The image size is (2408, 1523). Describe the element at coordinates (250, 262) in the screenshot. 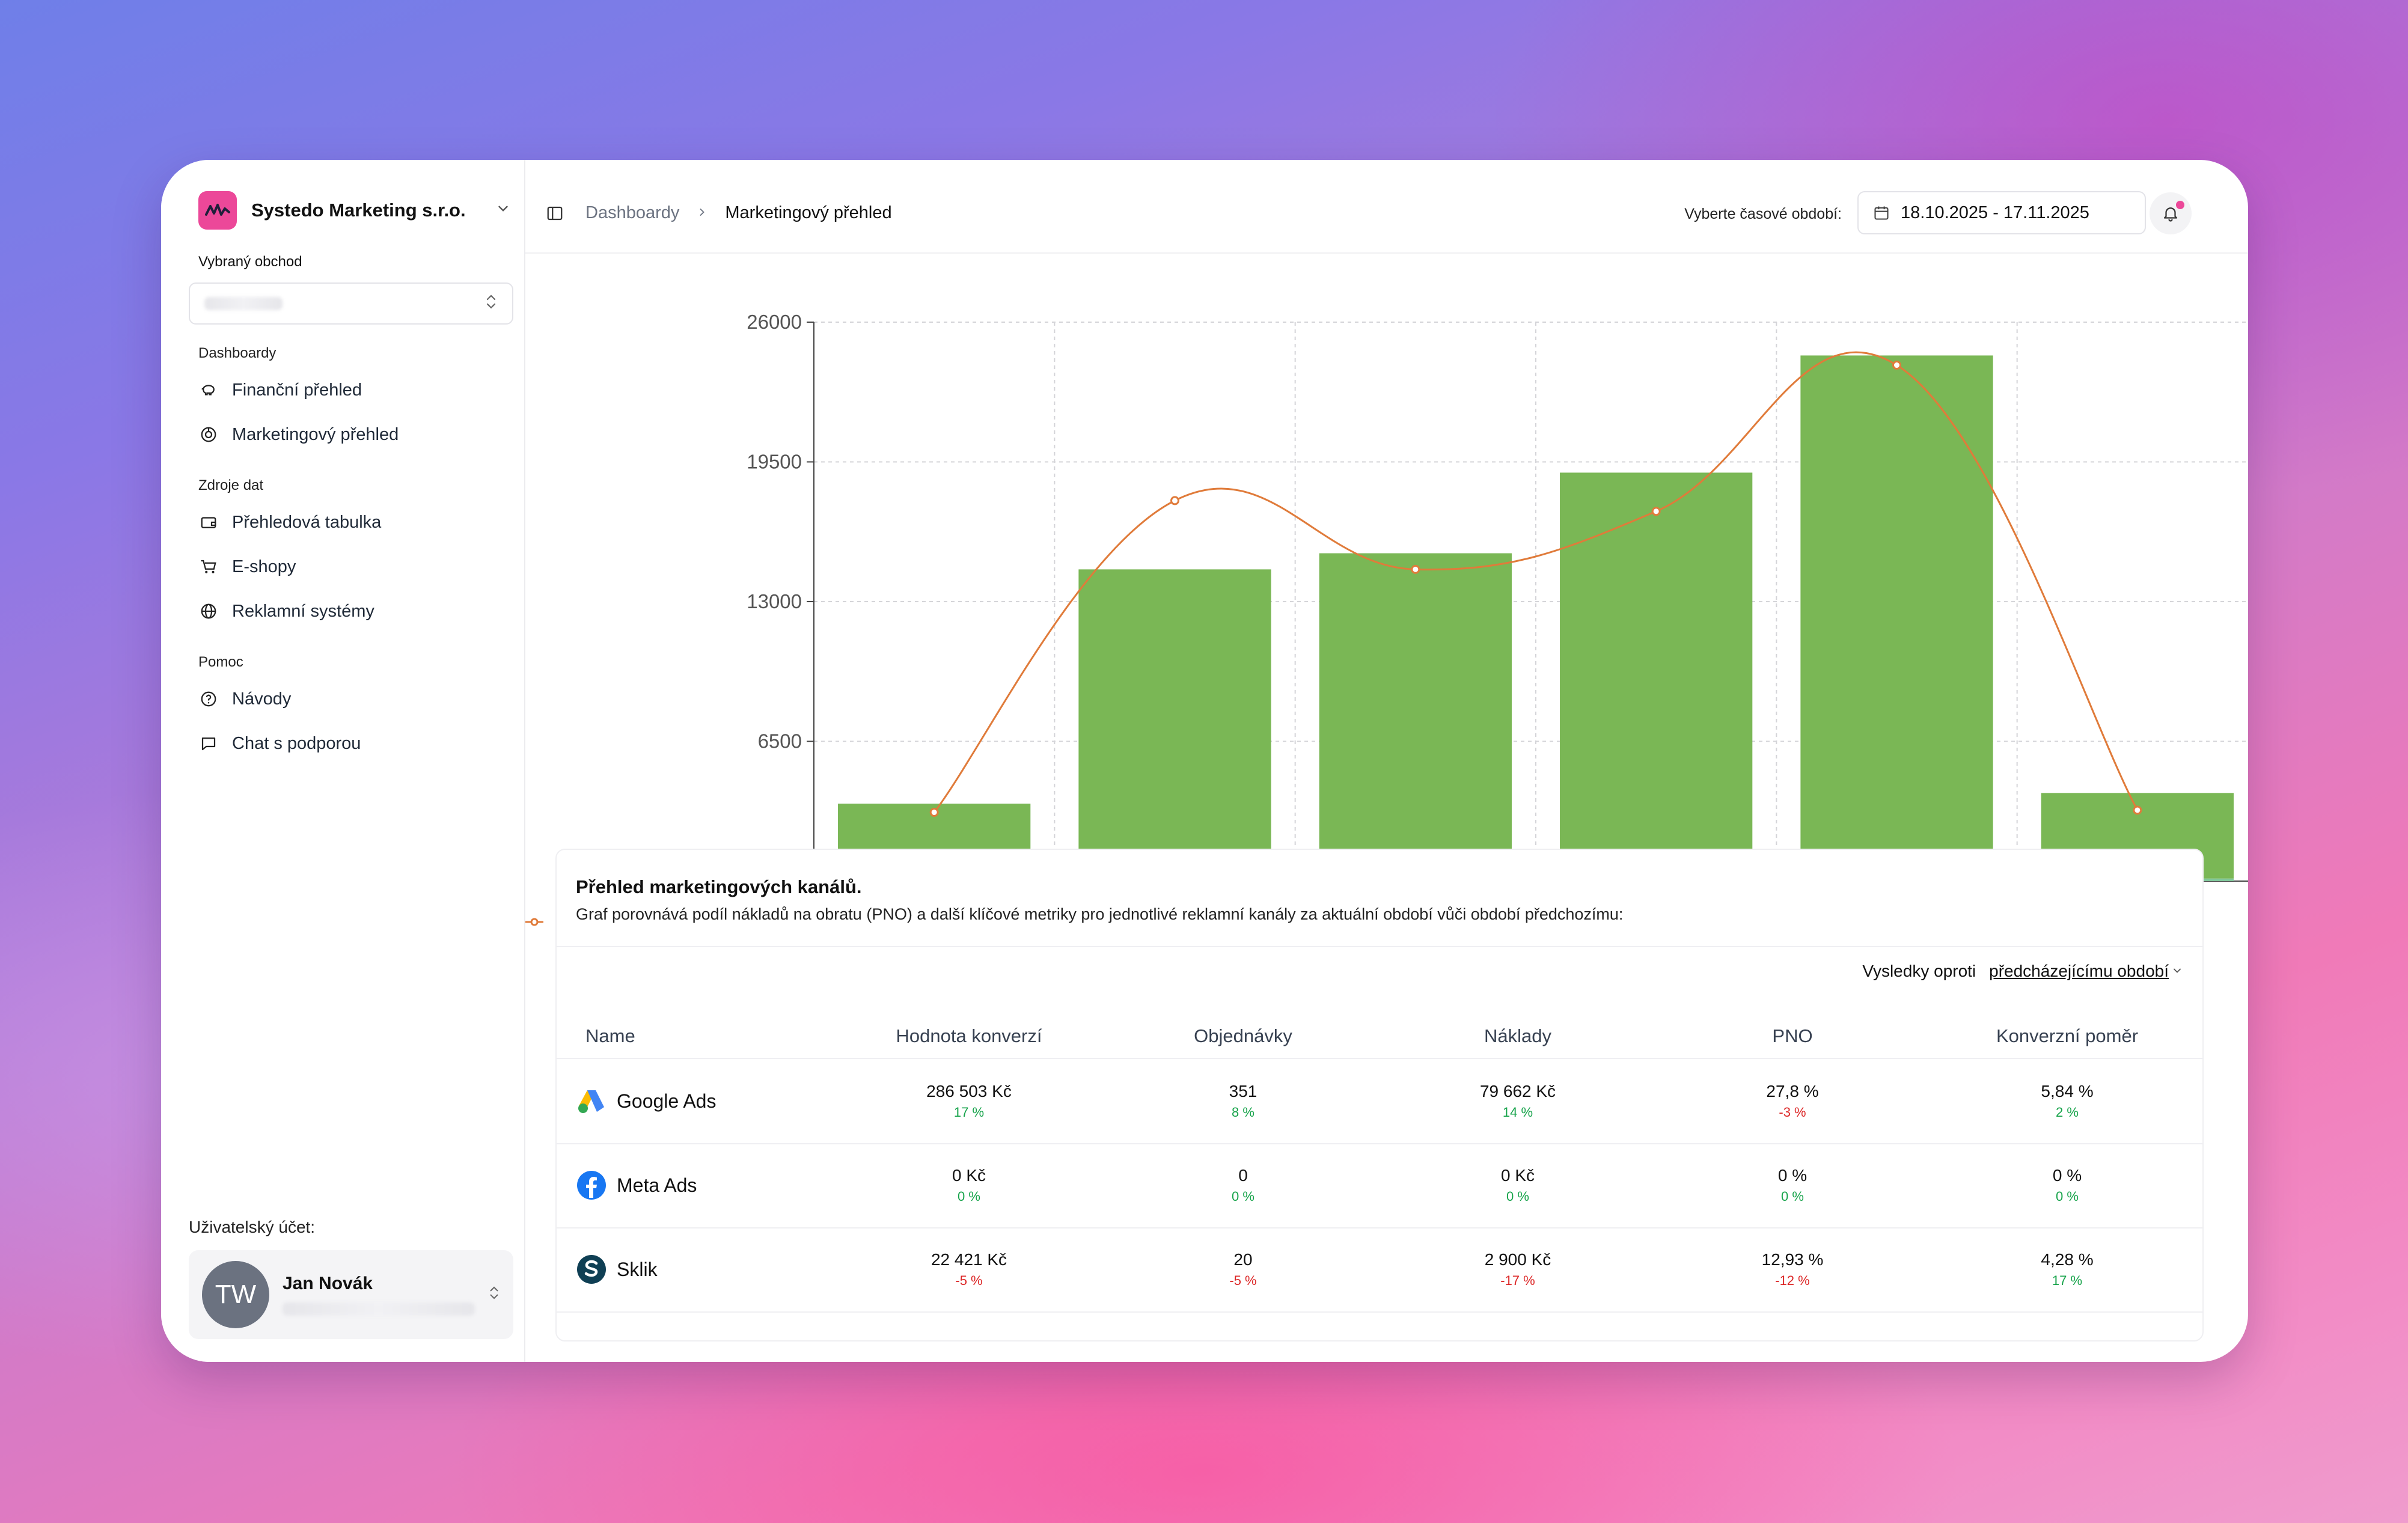

I see `store-label: Vybraný obchod` at that location.